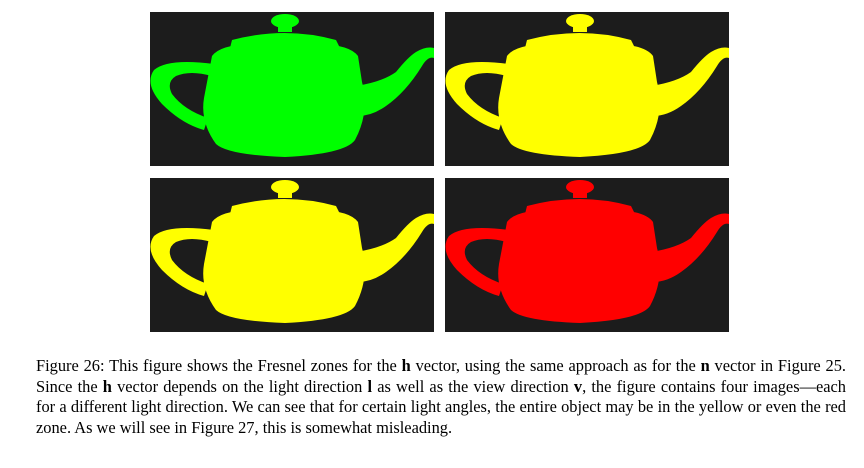  I want to click on vector-l: l, so click(370, 386).